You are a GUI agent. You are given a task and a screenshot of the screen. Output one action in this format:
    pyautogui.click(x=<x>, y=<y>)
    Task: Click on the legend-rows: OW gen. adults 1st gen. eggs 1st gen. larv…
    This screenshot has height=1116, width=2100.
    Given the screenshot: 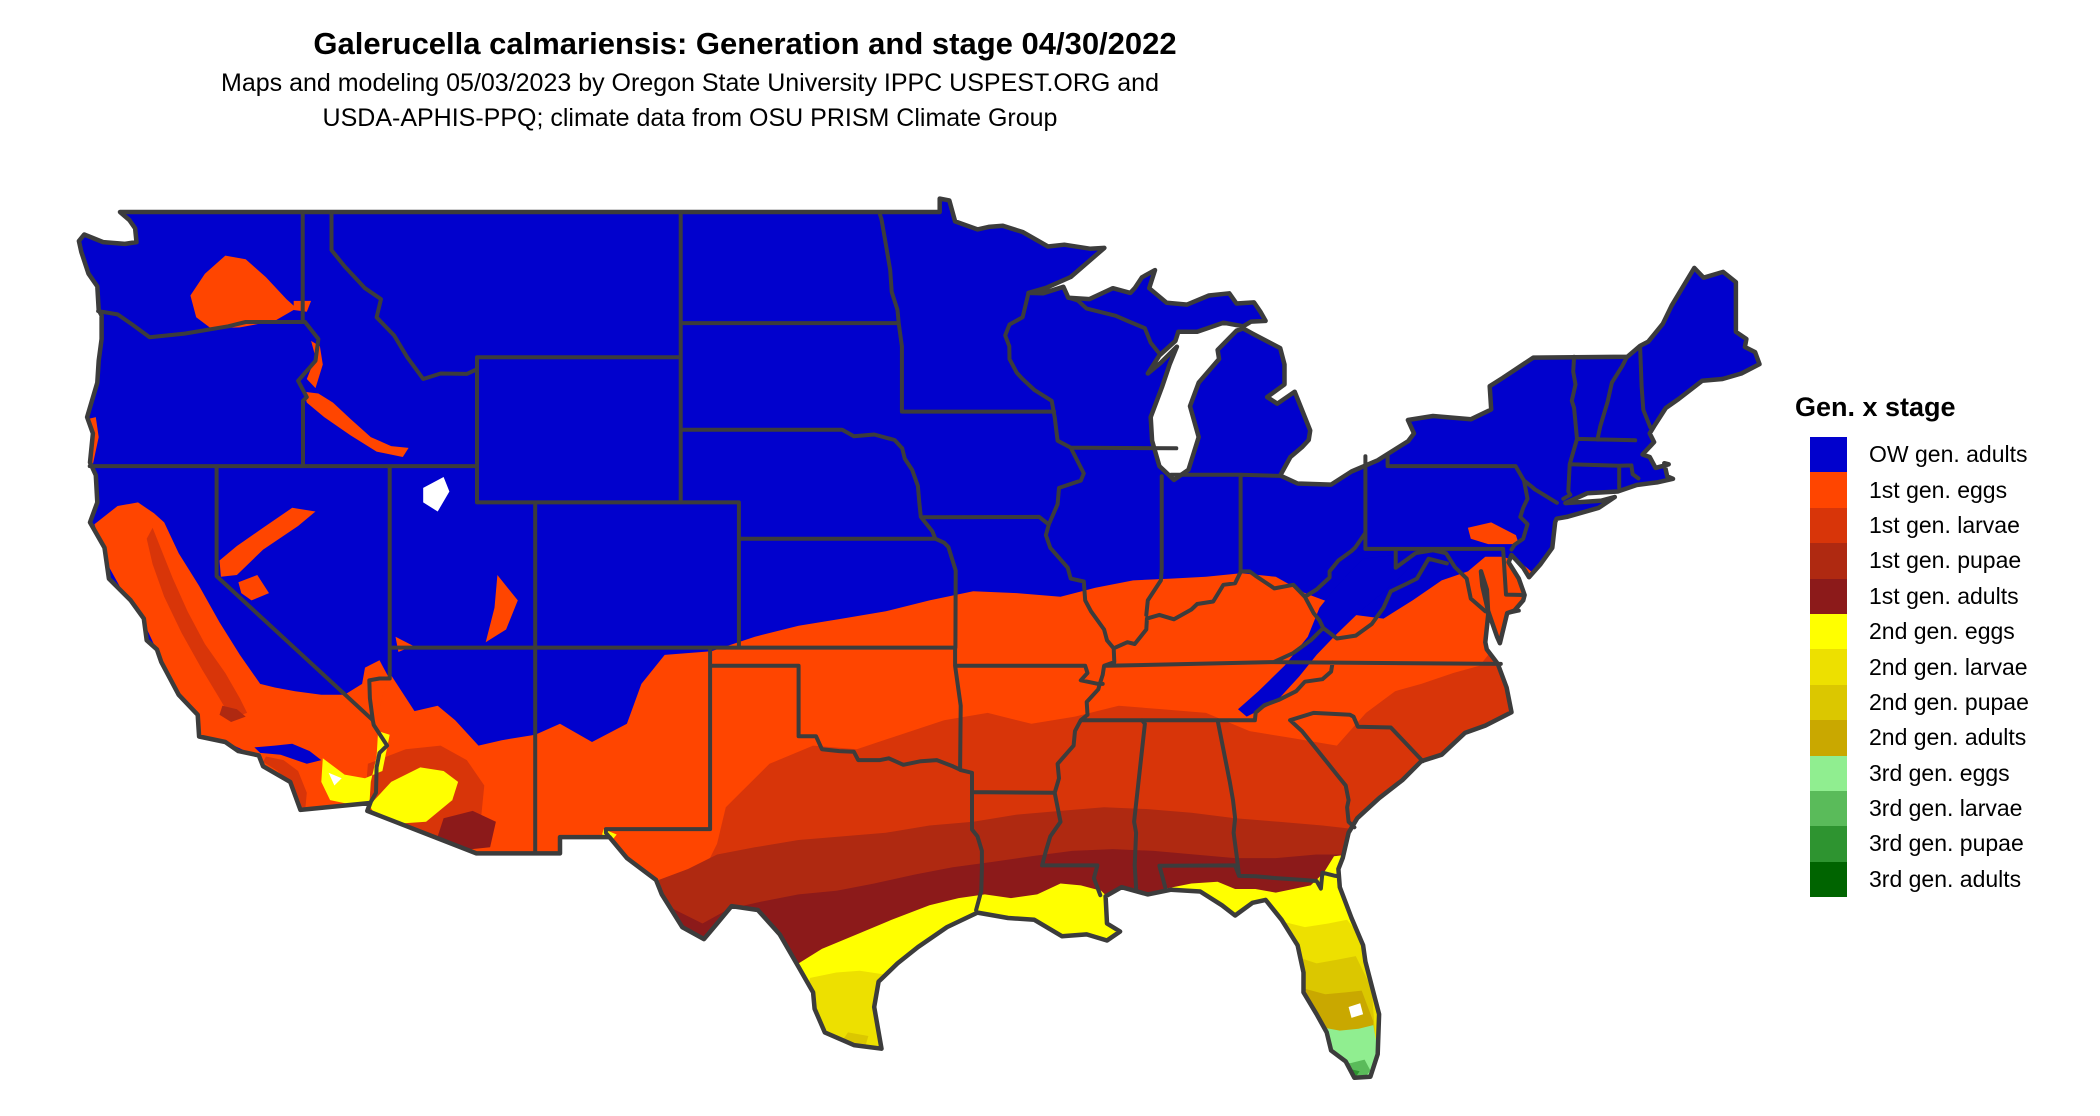 What is the action you would take?
    pyautogui.click(x=1952, y=667)
    